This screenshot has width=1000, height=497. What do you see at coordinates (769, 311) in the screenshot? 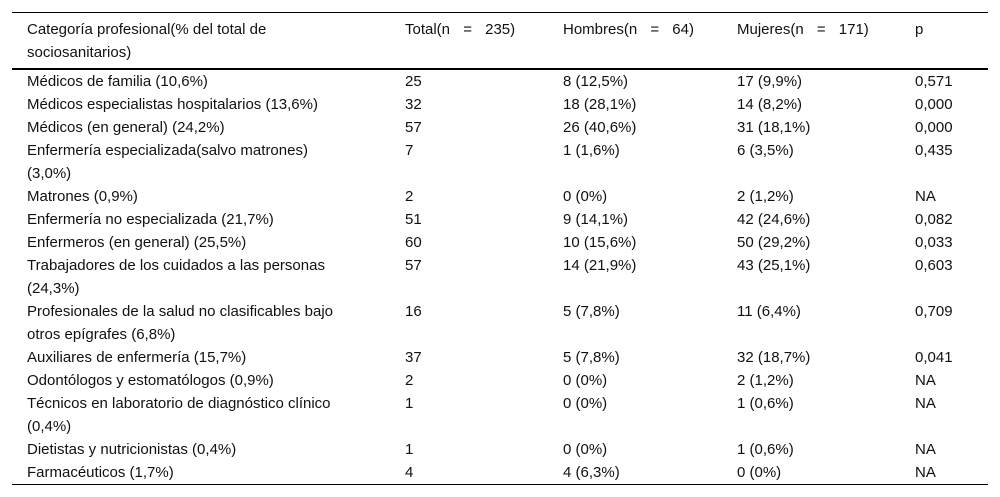
I see `cell-mujeres: 11 (6,4%)` at bounding box center [769, 311].